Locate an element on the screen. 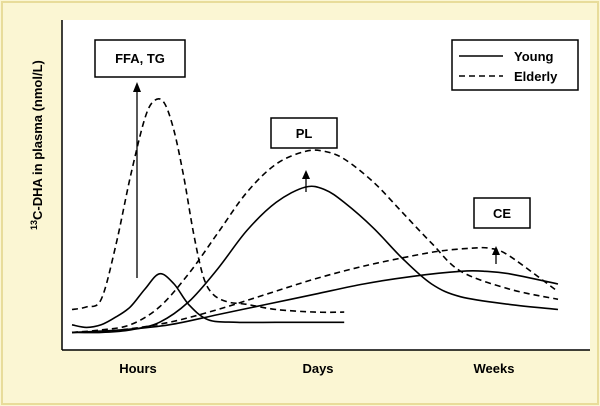  annotation-pl-text: PL is located at coordinates (304, 133).